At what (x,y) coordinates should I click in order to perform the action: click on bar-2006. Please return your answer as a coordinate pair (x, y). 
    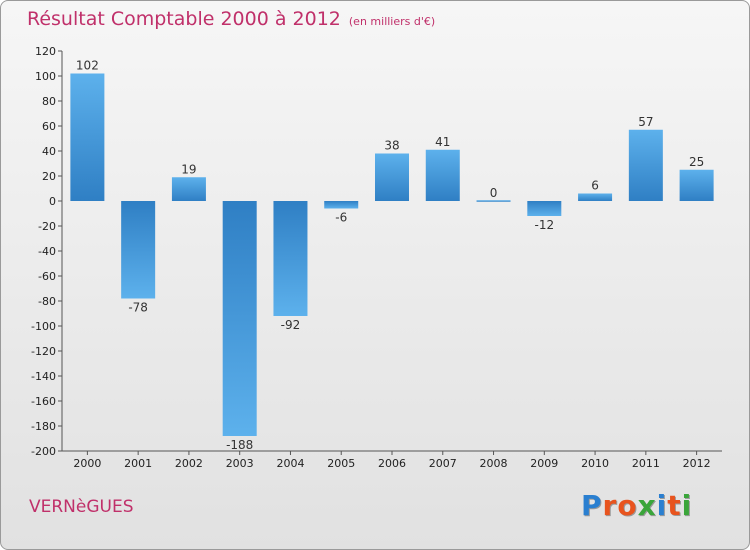
    Looking at the image, I should click on (392, 177).